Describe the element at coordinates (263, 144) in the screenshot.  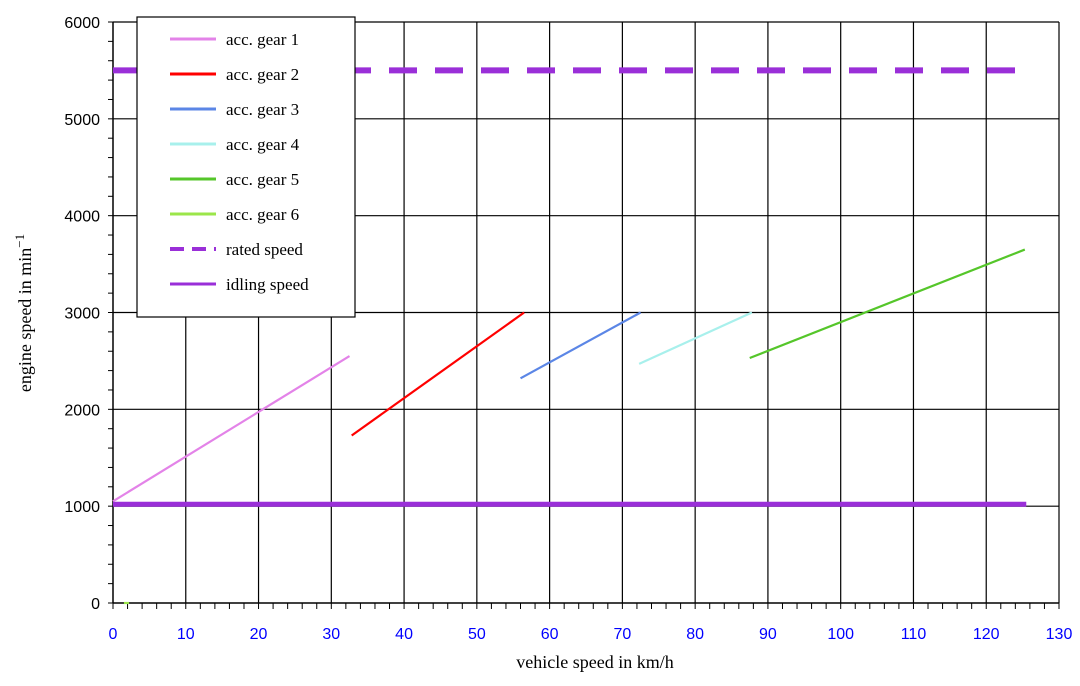
I see `legend-label: acc. gear 4` at that location.